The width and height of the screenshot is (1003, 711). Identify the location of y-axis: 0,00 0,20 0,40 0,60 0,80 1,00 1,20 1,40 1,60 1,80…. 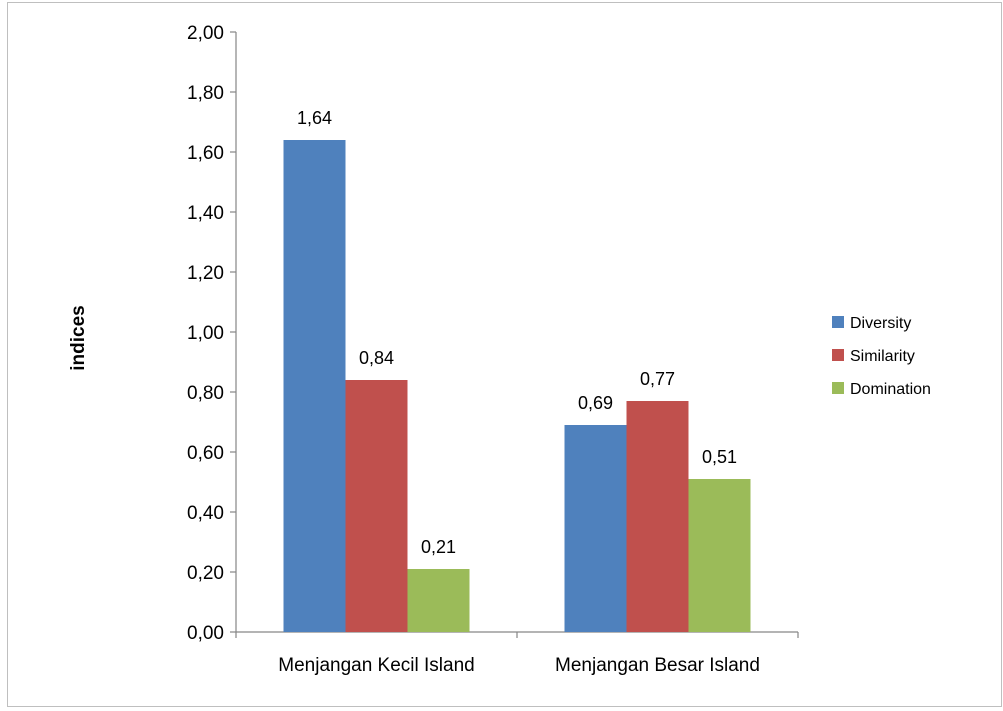
(212, 333).